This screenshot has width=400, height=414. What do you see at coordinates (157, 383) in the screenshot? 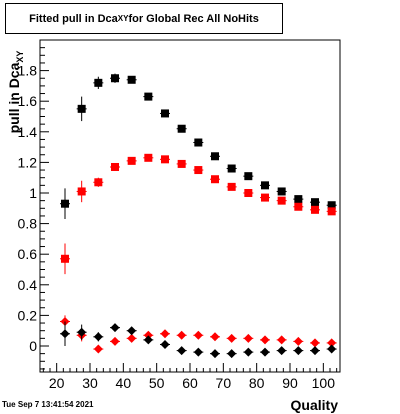
I see `x-tick-label: 50` at bounding box center [157, 383].